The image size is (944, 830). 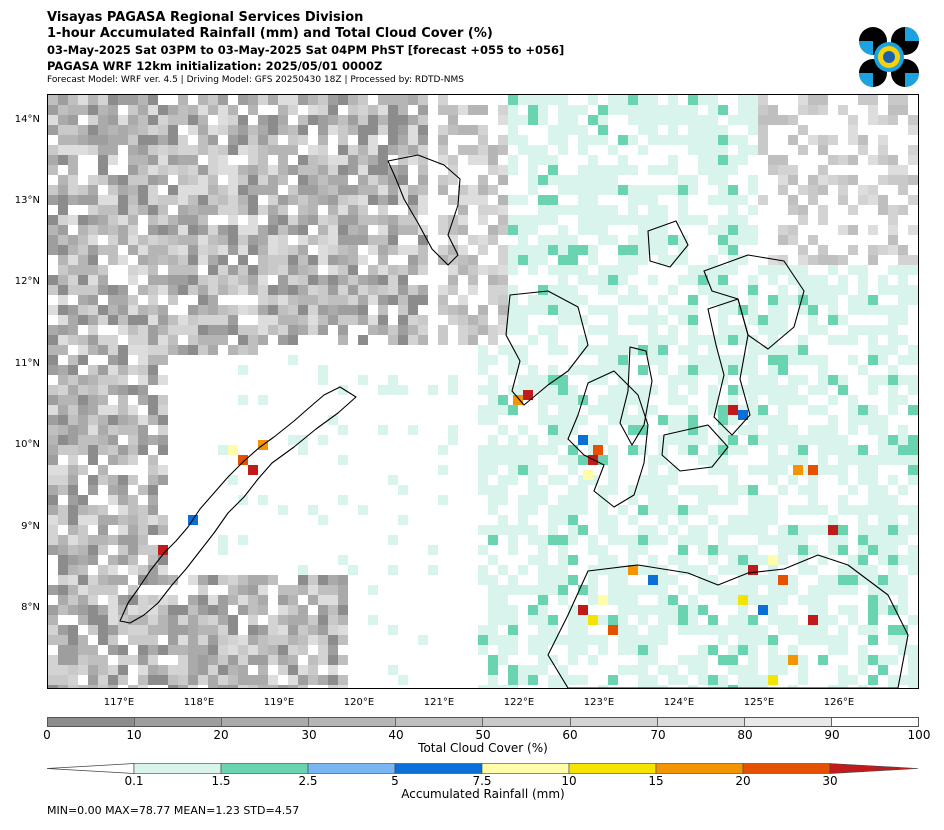 I want to click on cloud-tick-90: 90, so click(x=832, y=735).